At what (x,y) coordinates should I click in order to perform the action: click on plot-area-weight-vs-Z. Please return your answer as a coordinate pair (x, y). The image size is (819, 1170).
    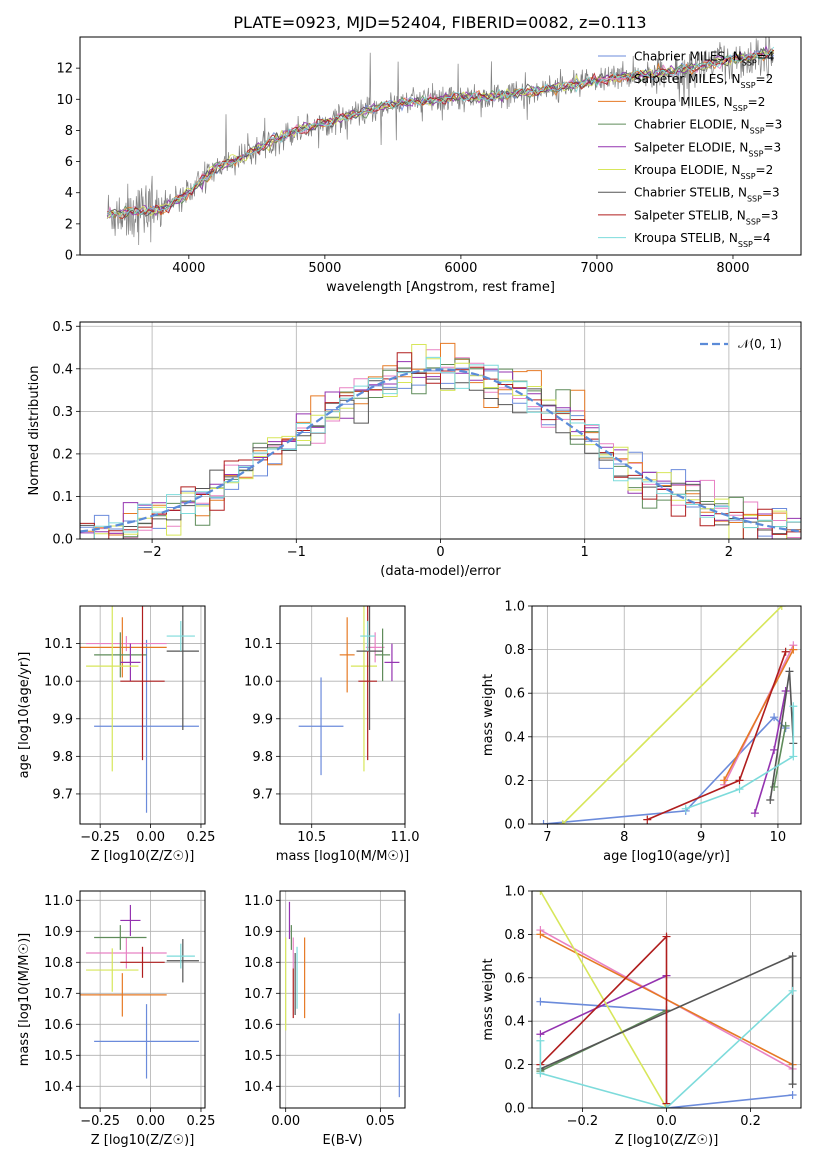
    Looking at the image, I should click on (666, 999).